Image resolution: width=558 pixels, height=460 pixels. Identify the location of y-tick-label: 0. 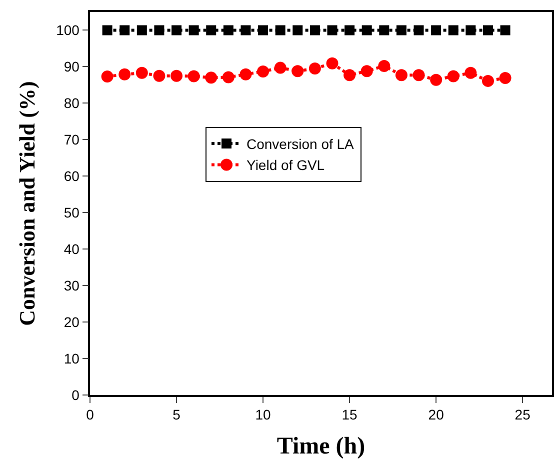
(76, 394).